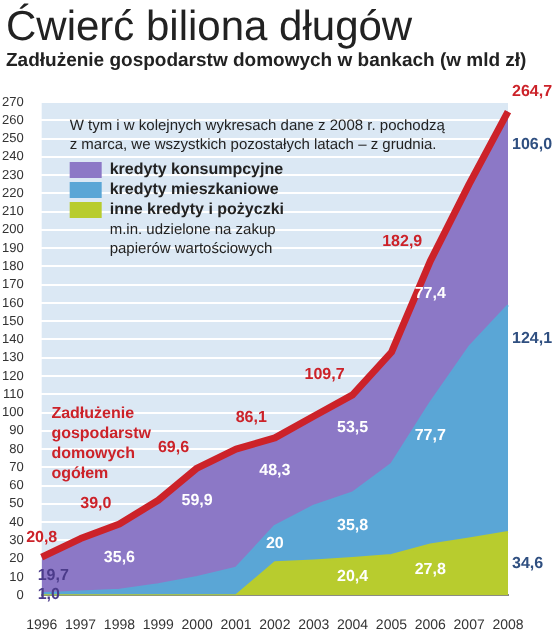  What do you see at coordinates (174, 447) in the screenshot?
I see `data-label: 69,6` at bounding box center [174, 447].